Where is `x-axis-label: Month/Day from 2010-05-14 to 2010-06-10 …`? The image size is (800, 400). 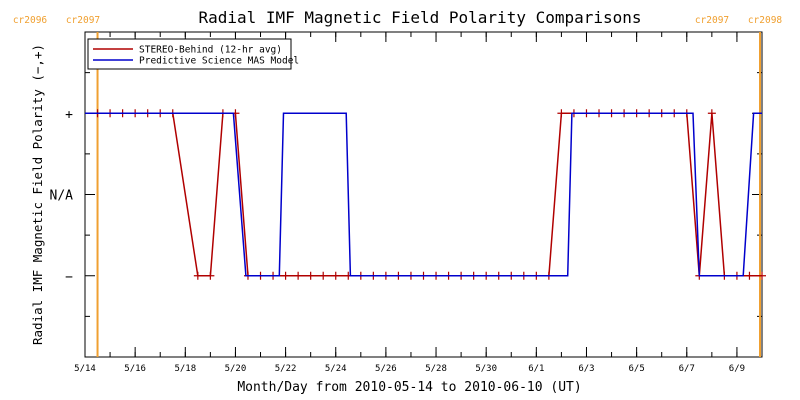
x-axis-label: Month/Day from 2010-05-14 to 2010-06-10 … is located at coordinates (409, 387).